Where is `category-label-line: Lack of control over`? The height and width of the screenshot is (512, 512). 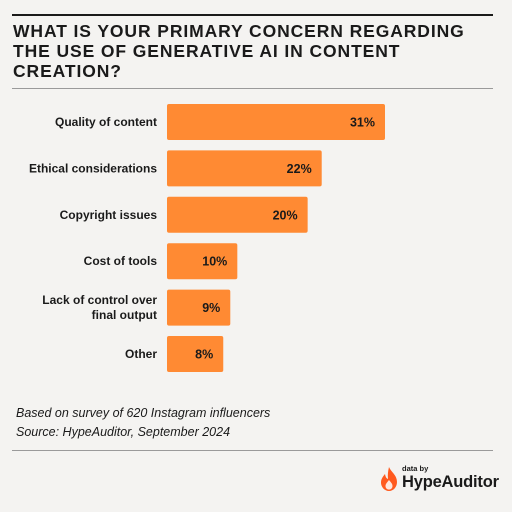 category-label-line: Lack of control over is located at coordinates (99, 300).